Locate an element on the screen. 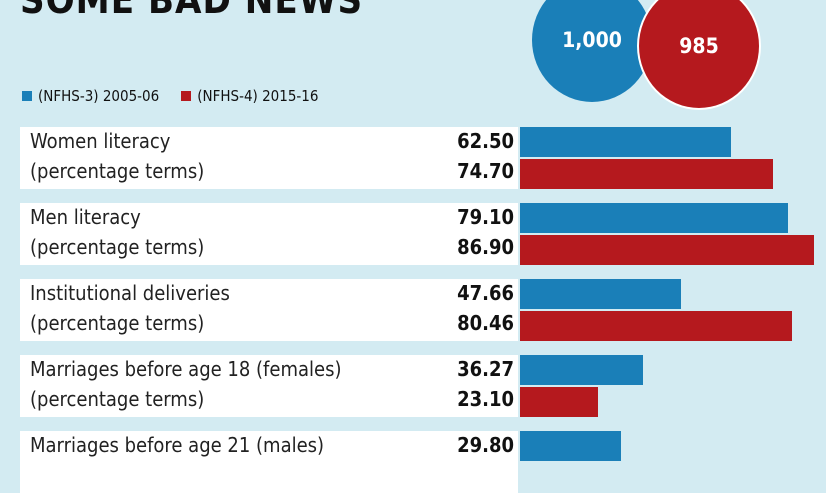  circle-nfhs3: 1,000 is located at coordinates (592, 51).